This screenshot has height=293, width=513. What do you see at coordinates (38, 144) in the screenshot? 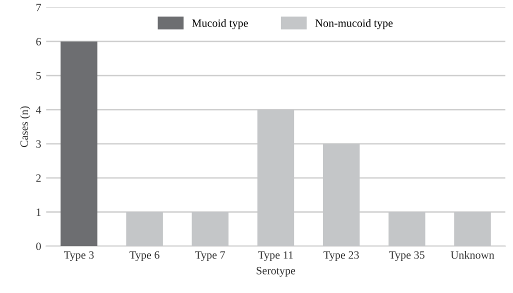
I see `y-tick-label: 3` at bounding box center [38, 144].